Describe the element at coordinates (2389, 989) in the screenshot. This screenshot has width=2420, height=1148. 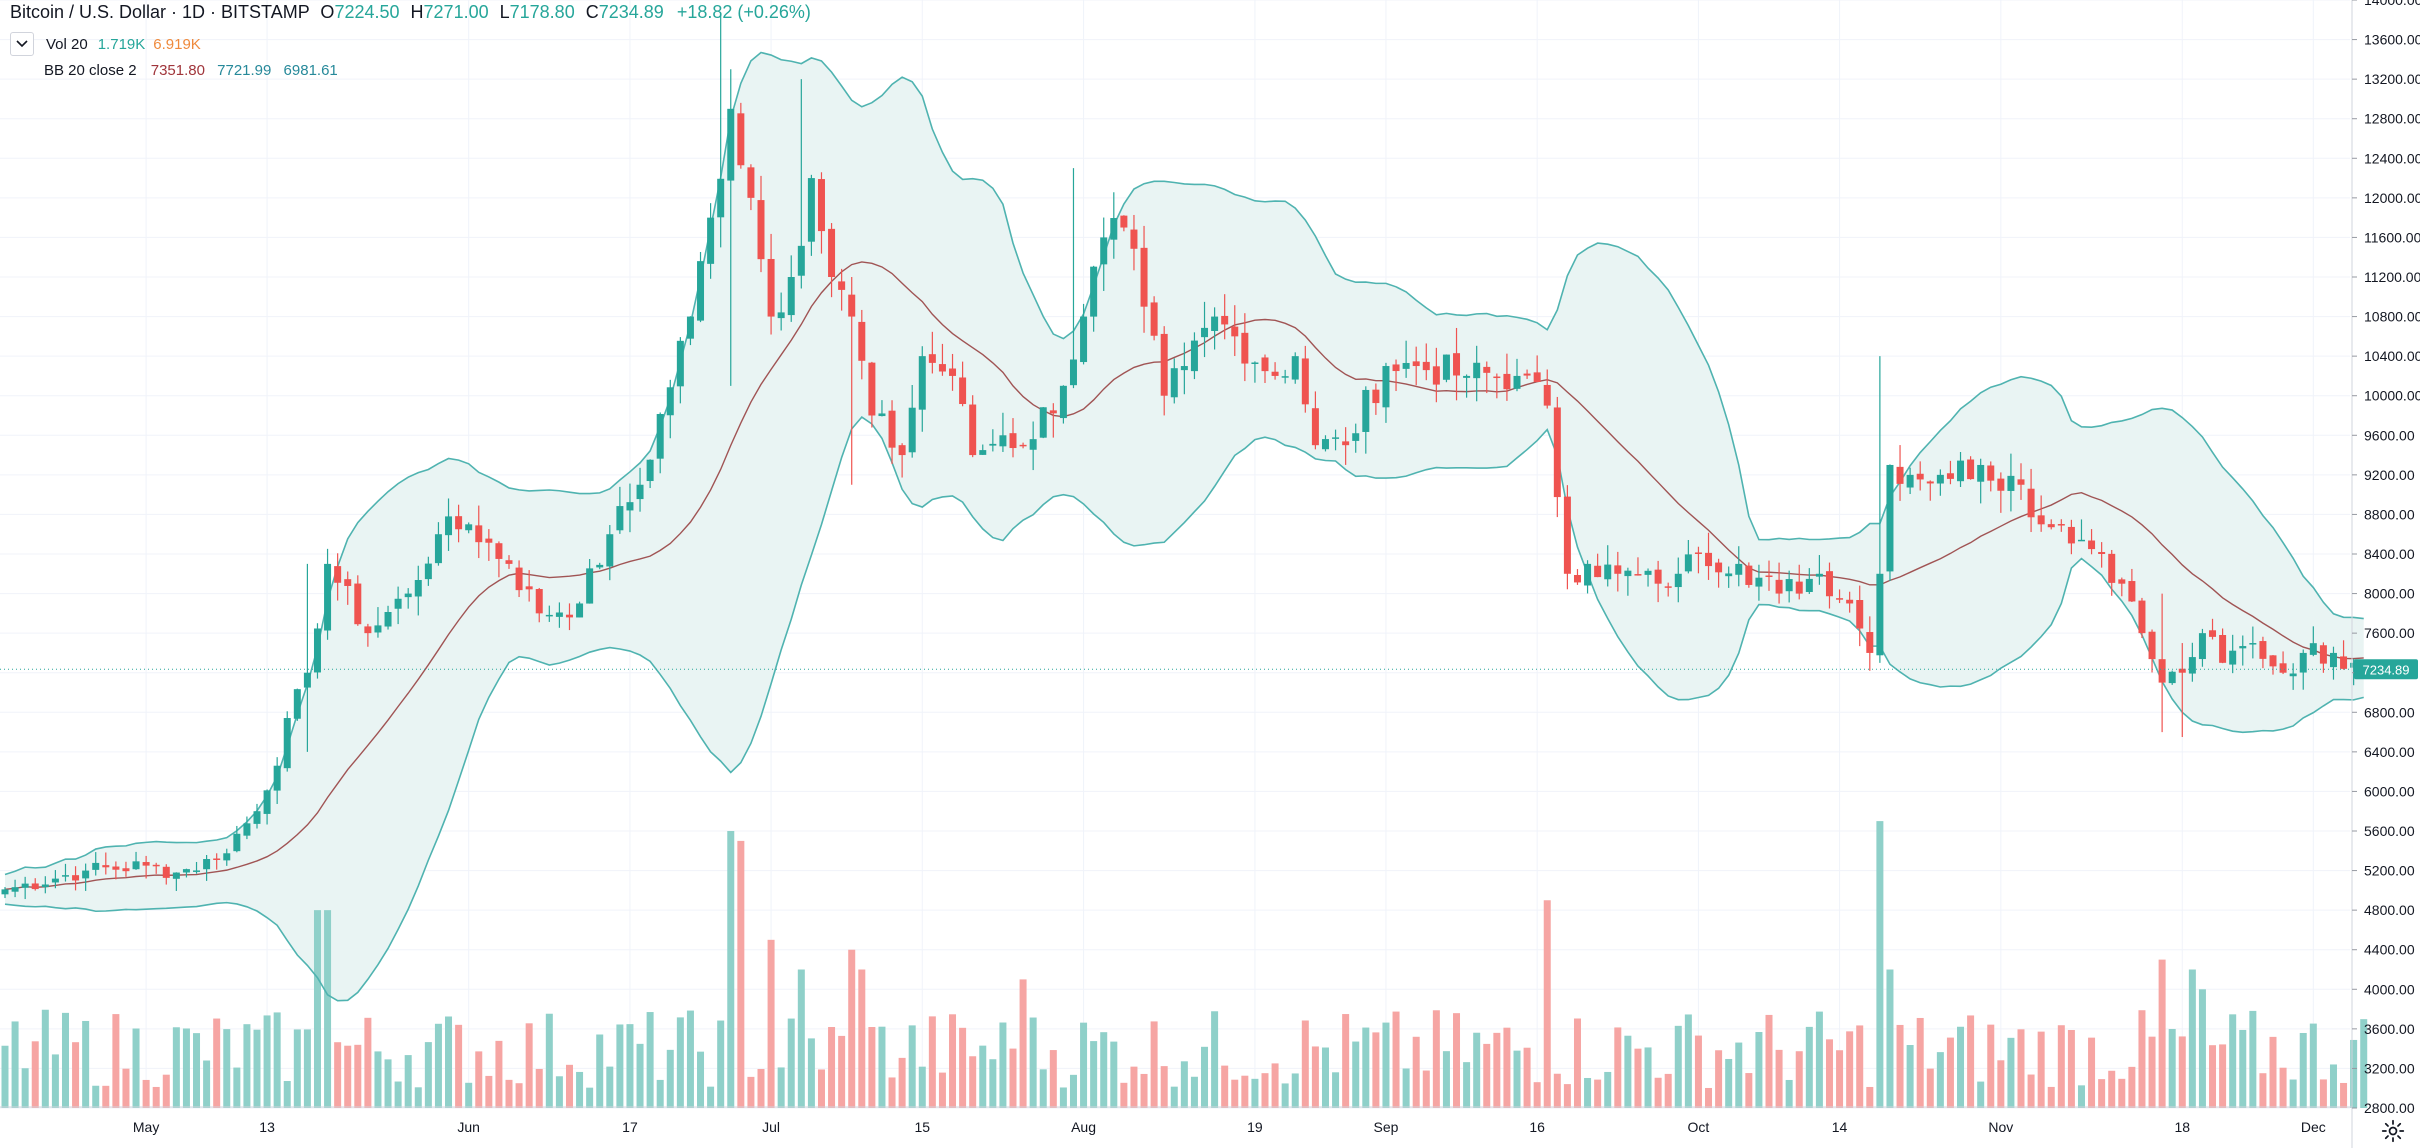
I see `y-tick-label: 4000.00` at that location.